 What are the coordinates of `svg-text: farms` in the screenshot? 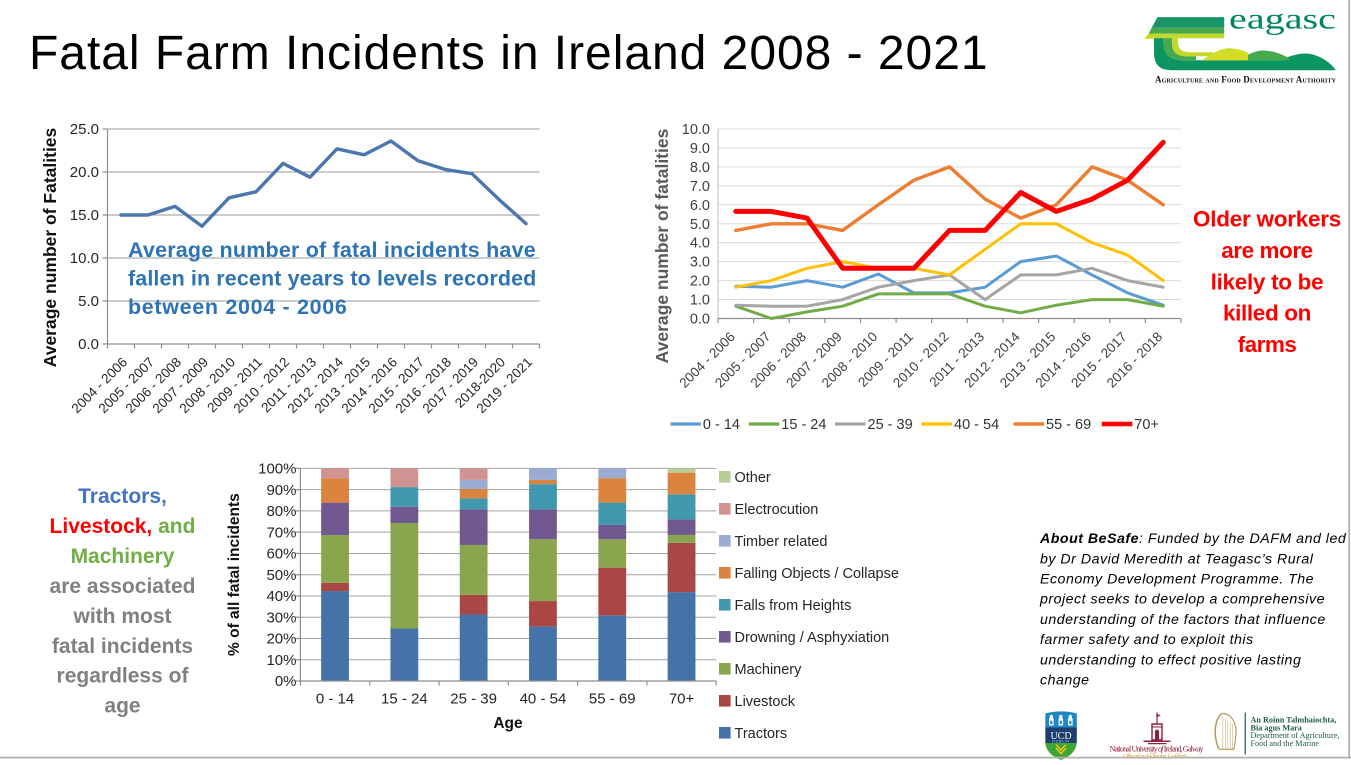 It's located at (1267, 344).